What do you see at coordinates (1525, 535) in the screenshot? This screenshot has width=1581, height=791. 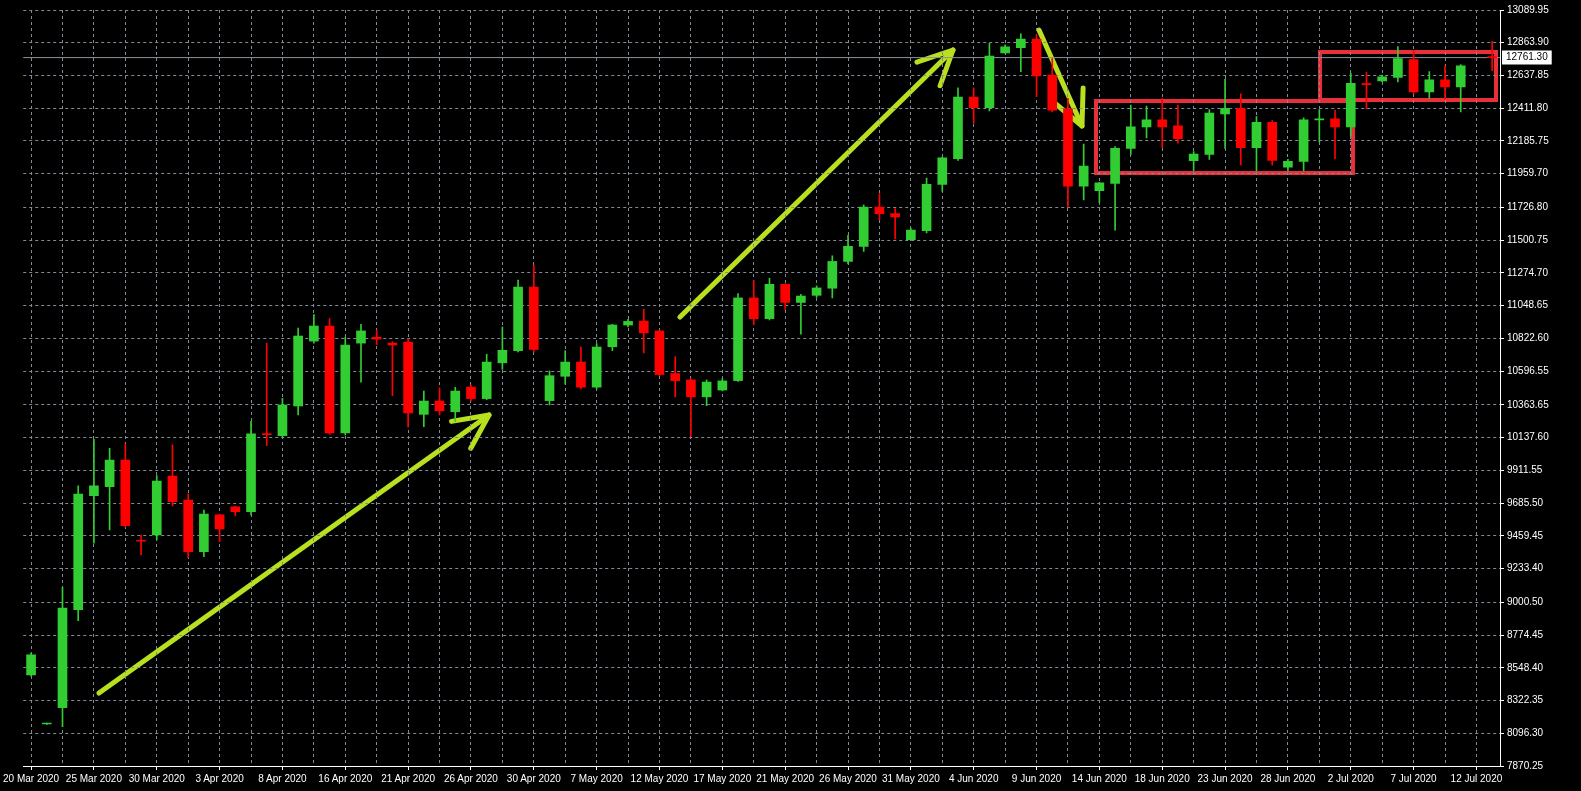 I see `y-tick-label: 9459.45` at bounding box center [1525, 535].